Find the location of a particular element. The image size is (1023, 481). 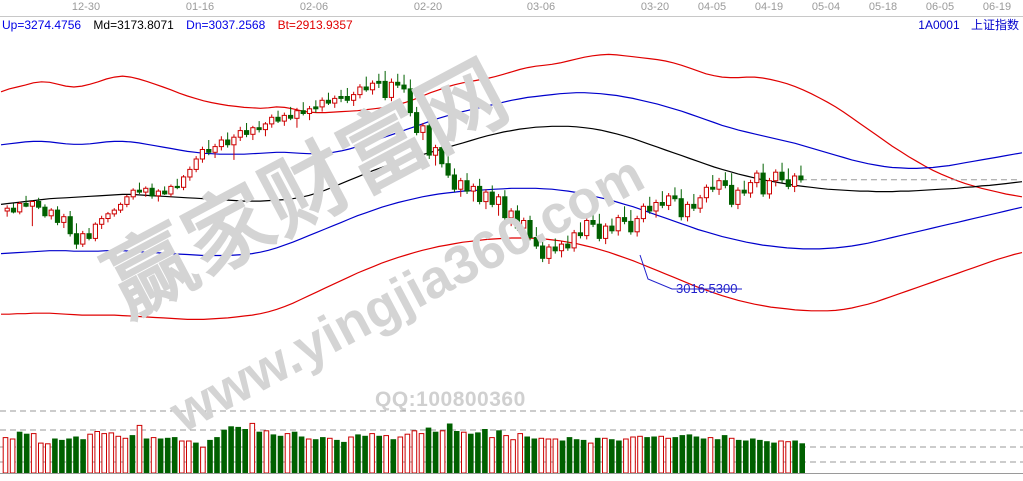

price-annotation: 3016.5300 is located at coordinates (690, 275).